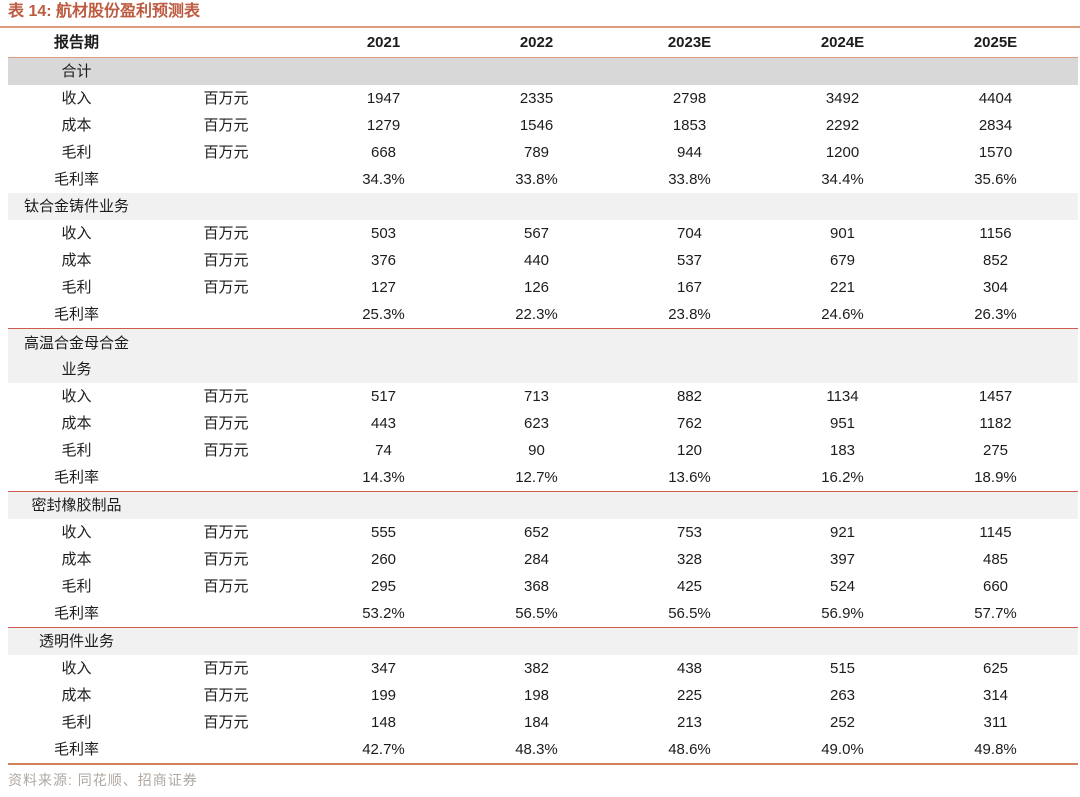 Image resolution: width=1080 pixels, height=797 pixels. Describe the element at coordinates (76, 505) in the screenshot. I see `section-name: 密封橡胶制品` at that location.